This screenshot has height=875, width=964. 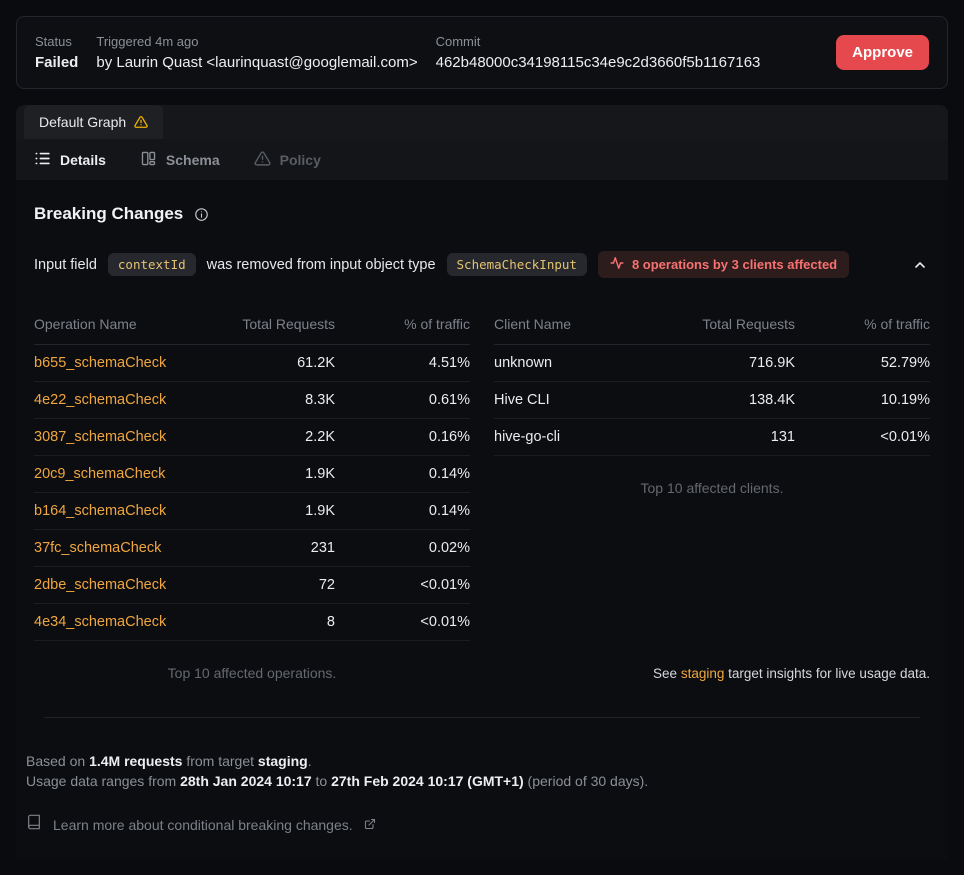 What do you see at coordinates (201, 214) in the screenshot?
I see `info-icon` at bounding box center [201, 214].